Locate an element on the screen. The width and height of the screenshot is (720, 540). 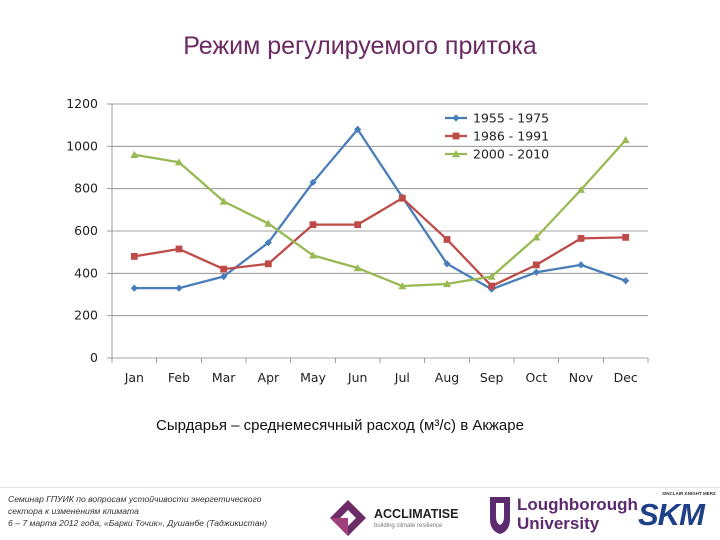
x-tick-labels: Jan Feb Mar Apr May Jun Jul Aug Sep Oct Nov Dec is located at coordinates (381, 377).